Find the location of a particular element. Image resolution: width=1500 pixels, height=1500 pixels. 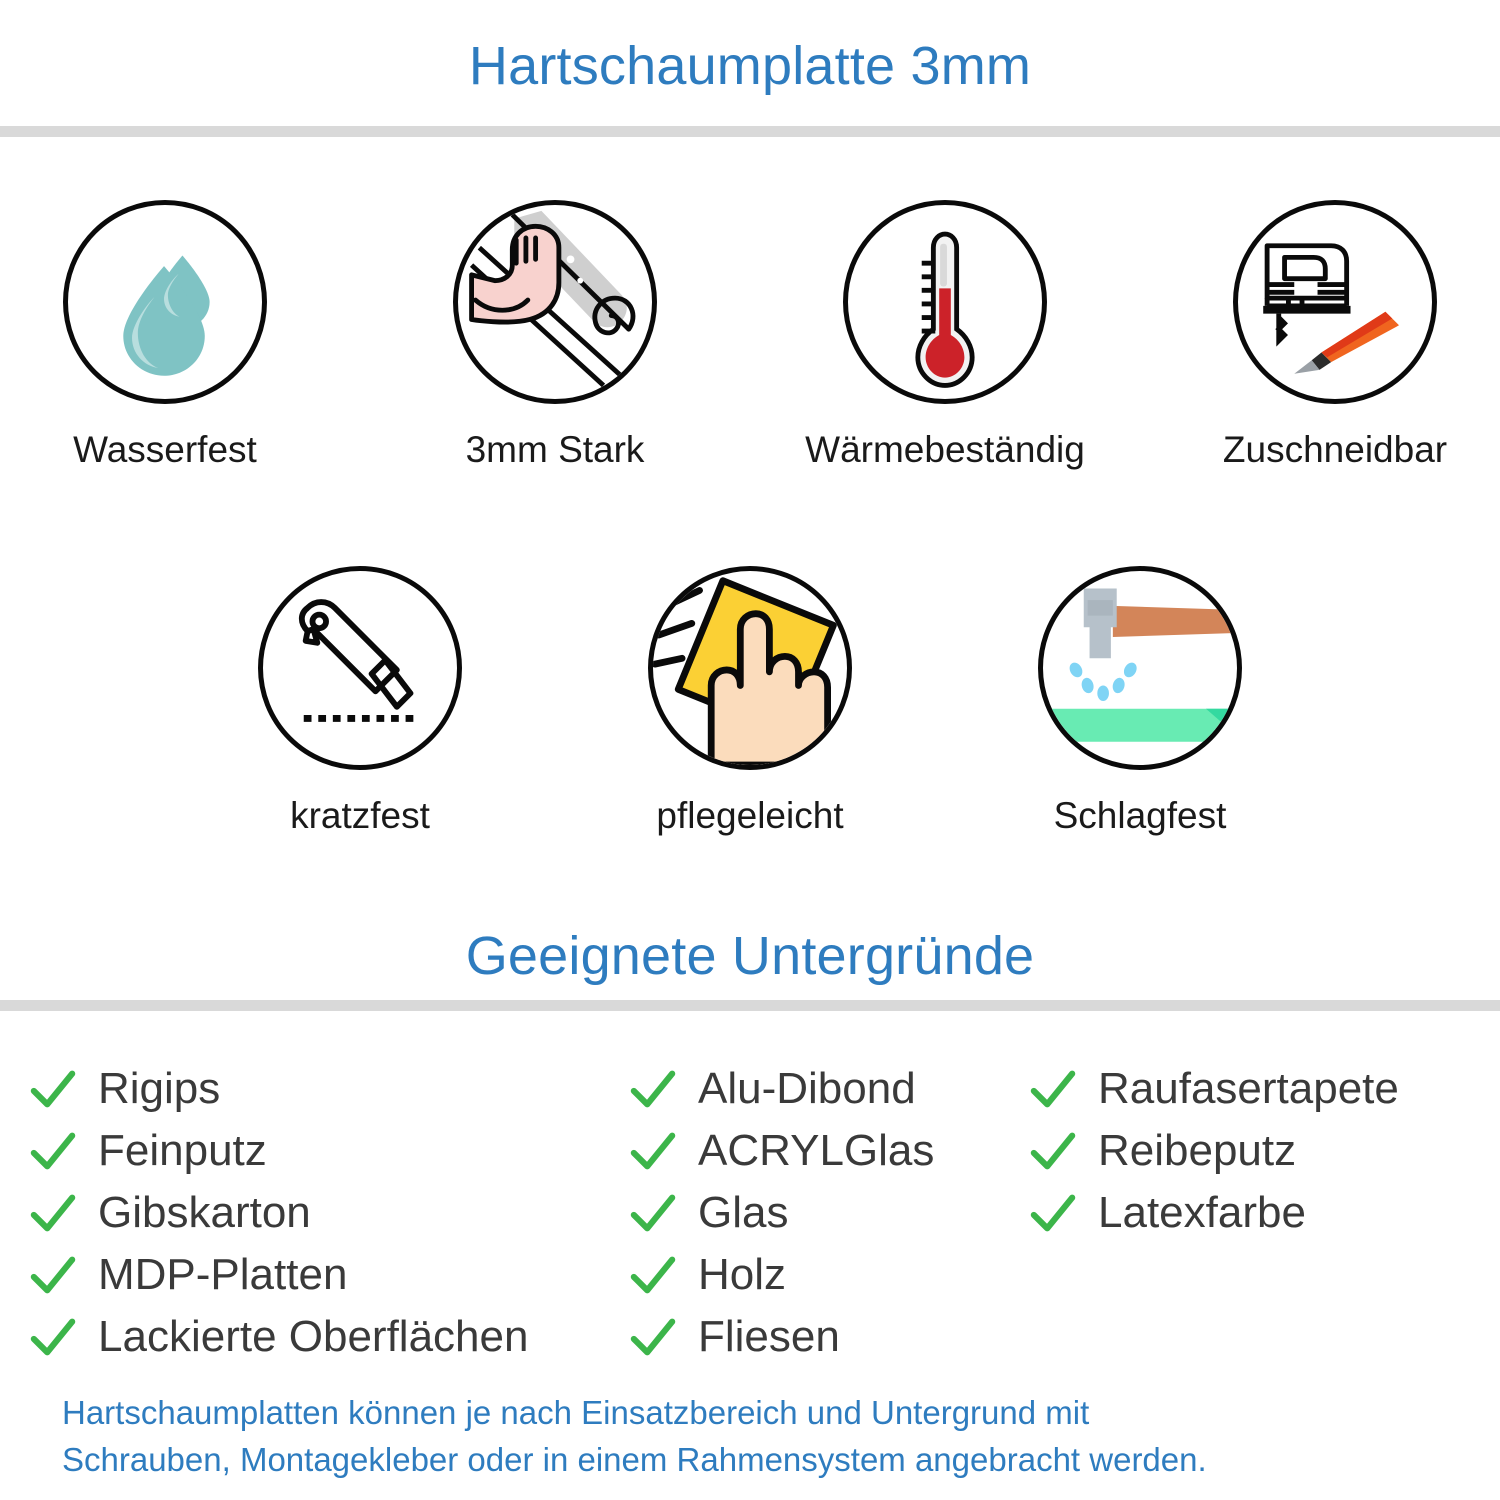

feature-kratzfest: kratzfest is located at coordinates (360, 701).